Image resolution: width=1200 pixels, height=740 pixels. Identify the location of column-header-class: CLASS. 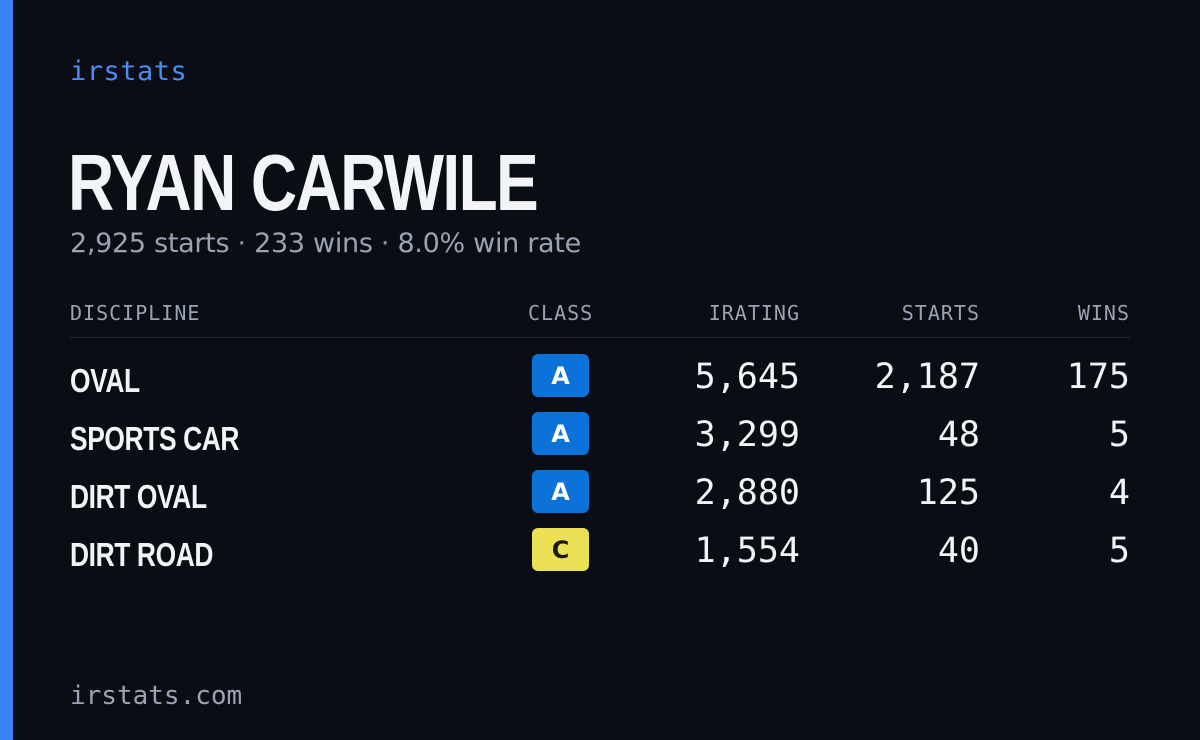
(561, 313).